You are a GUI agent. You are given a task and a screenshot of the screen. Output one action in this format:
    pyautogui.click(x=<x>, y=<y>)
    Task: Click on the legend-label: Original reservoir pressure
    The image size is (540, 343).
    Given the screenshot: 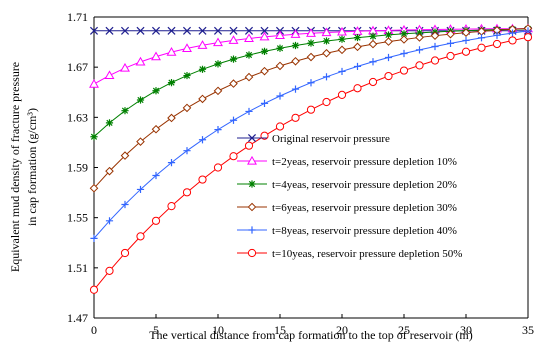 What is the action you would take?
    pyautogui.click(x=331, y=139)
    